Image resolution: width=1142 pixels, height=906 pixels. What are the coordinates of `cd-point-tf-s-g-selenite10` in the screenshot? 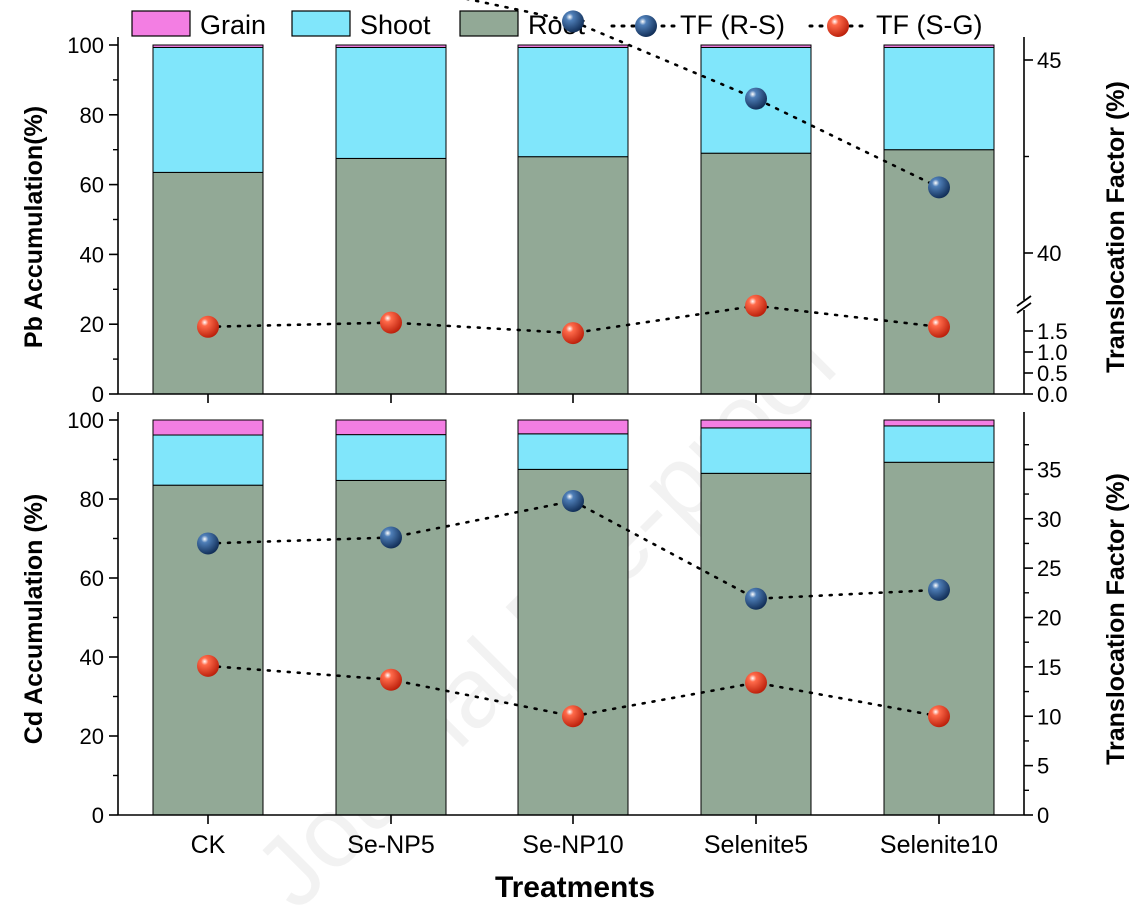 It's located at (939, 716).